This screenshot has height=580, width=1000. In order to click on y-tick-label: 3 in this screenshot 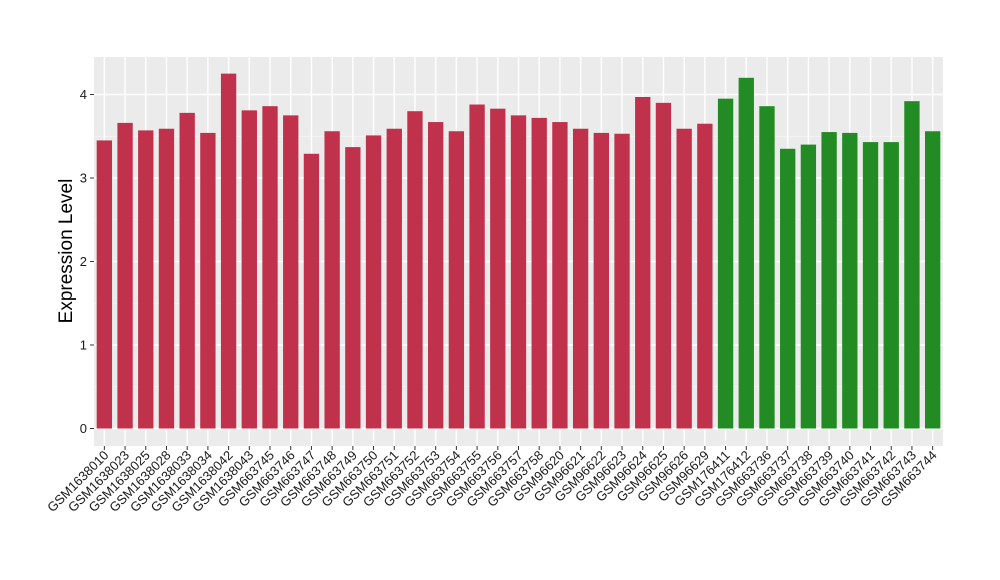, I will do `click(83, 178)`.